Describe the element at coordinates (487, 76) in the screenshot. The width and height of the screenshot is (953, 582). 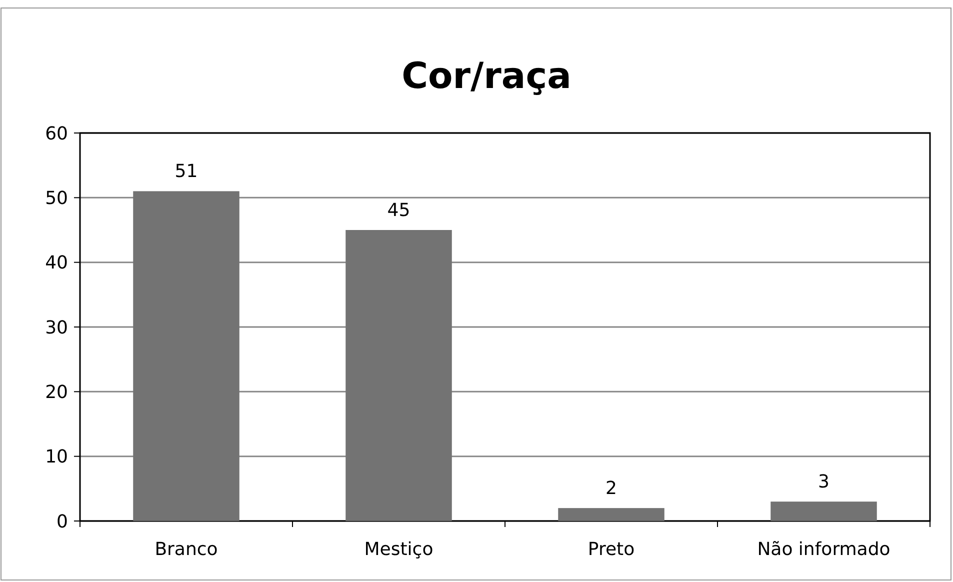
I see `chart-title: Cor/raça` at that location.